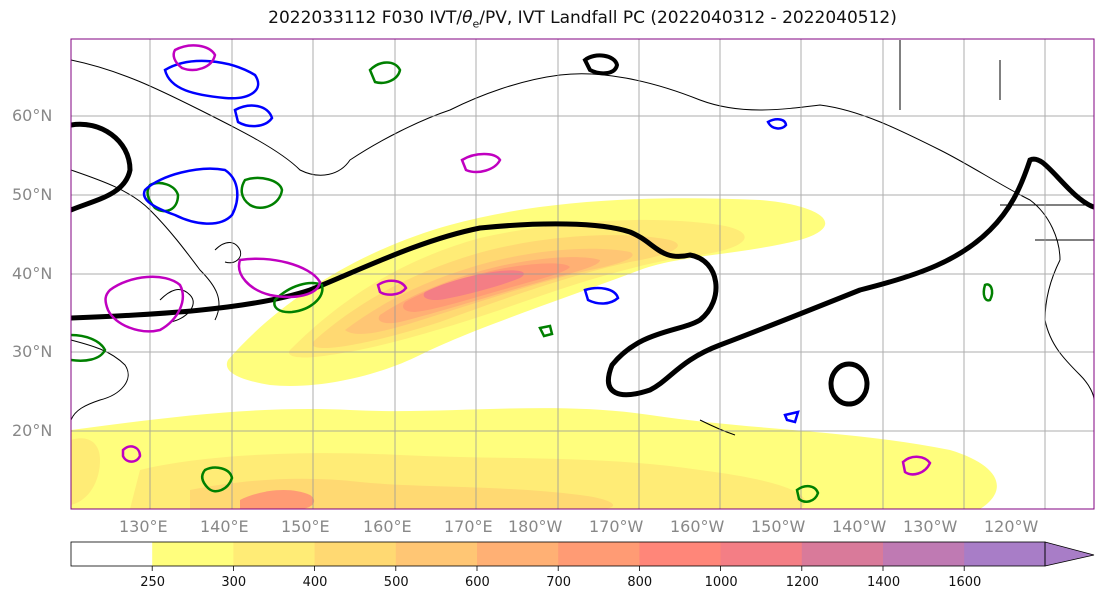 This screenshot has height=603, width=1105. What do you see at coordinates (143, 526) in the screenshot?
I see `lon-label-130e: 130°E` at bounding box center [143, 526].